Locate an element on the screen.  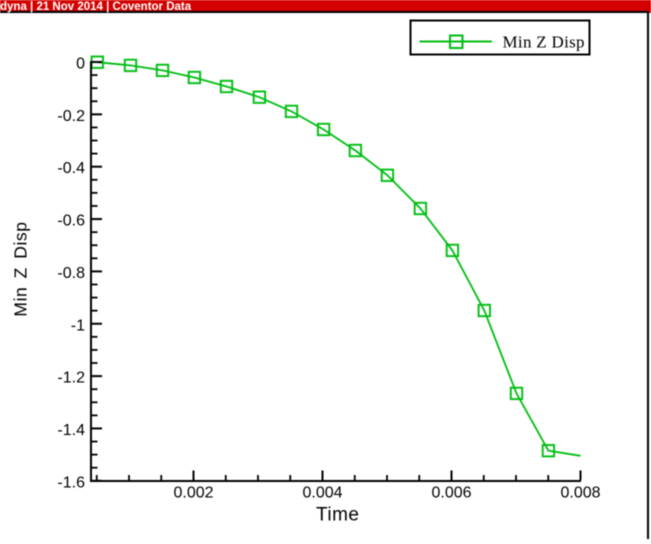
svg-text: 0.004 is located at coordinates (322, 493).